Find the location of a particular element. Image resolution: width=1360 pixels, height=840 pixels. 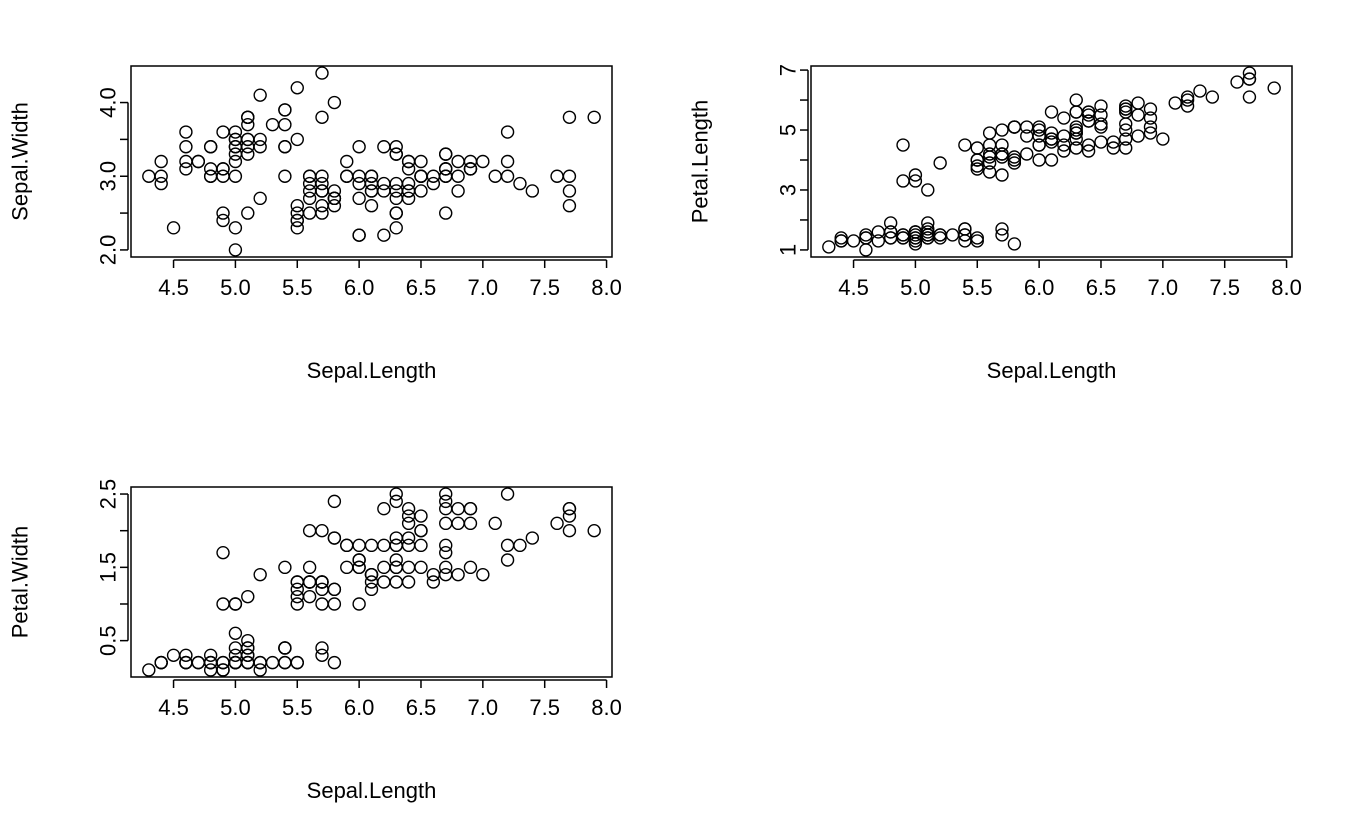

data-points is located at coordinates (1051, 161).